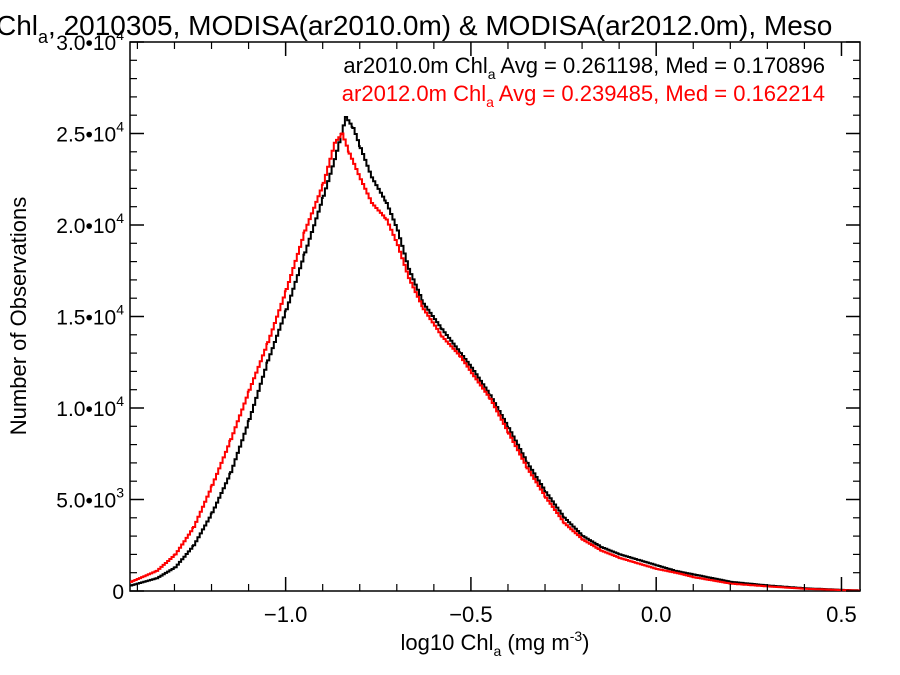 The width and height of the screenshot is (900, 675). I want to click on x-axis-label: log10 Chla (mg m-3), so click(495, 643).